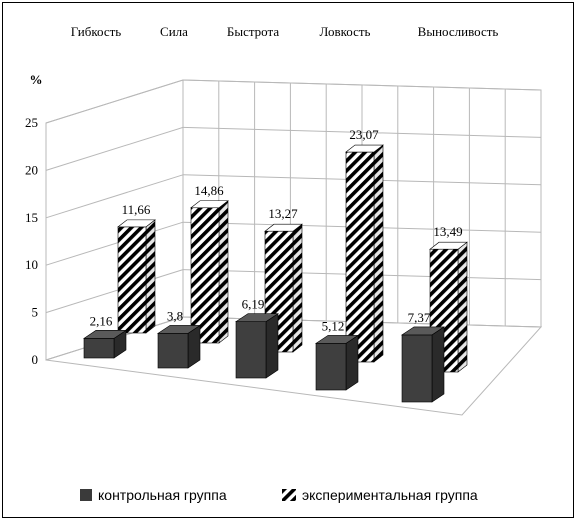 The image size is (578, 522). What do you see at coordinates (114, 220) in the screenshot?
I see `left-wall` at bounding box center [114, 220].